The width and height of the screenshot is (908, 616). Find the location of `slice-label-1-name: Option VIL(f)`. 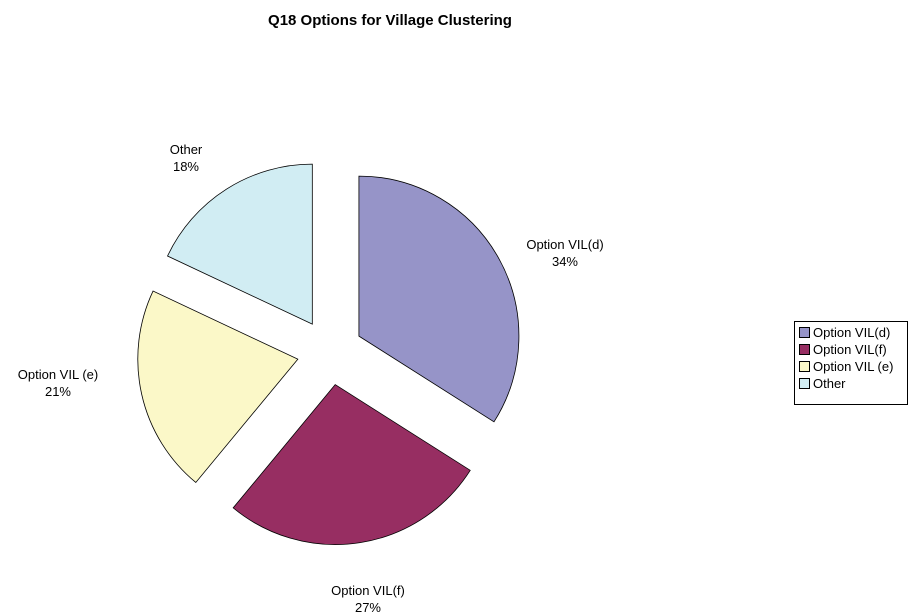

slice-label-1-name: Option VIL(f) is located at coordinates (368, 590).